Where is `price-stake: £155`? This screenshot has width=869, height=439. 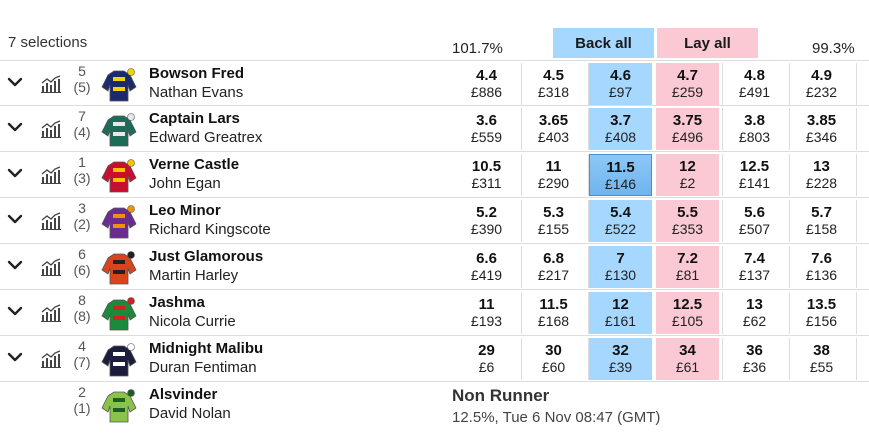
price-stake: £155 is located at coordinates (553, 229).